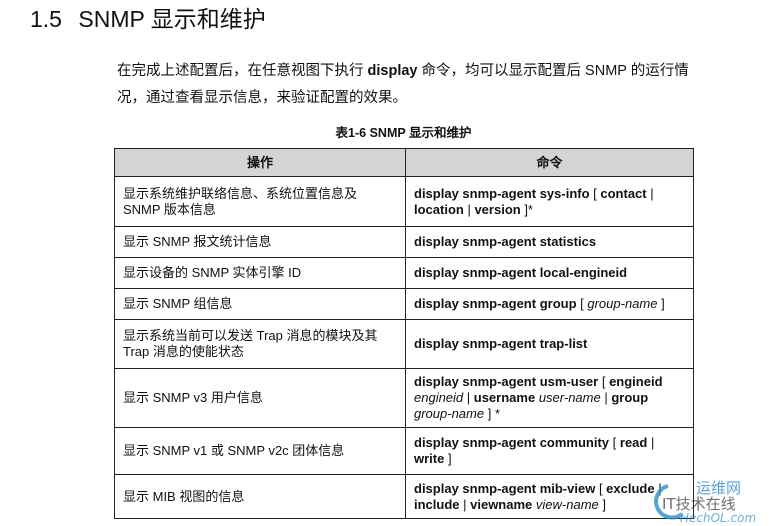  What do you see at coordinates (242, 71) in the screenshot?
I see `paragraph-text: 在完成上述配置后，在任意视图下执行` at bounding box center [242, 71].